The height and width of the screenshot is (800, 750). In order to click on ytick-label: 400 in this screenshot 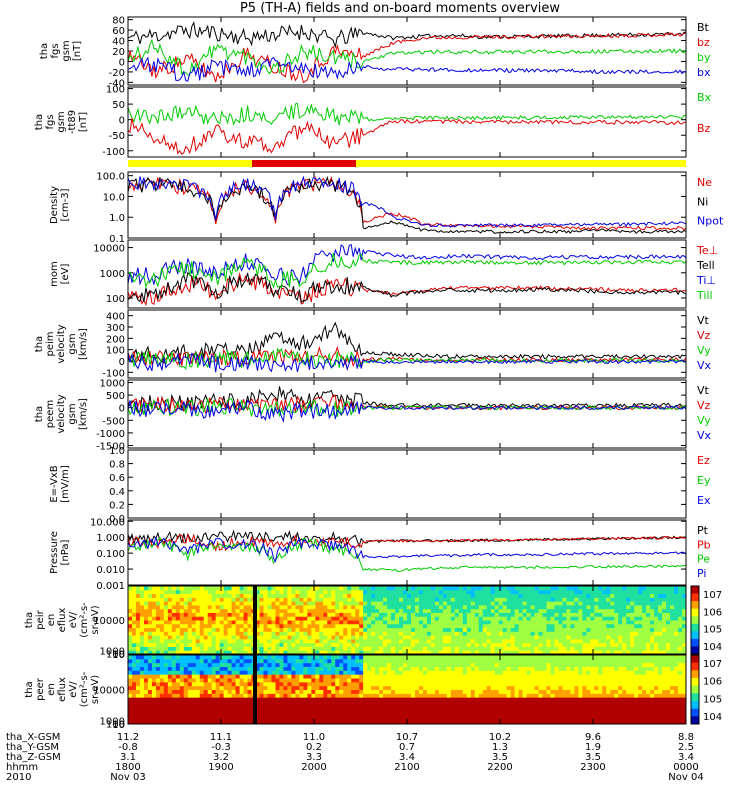, I will do `click(115, 317)`.